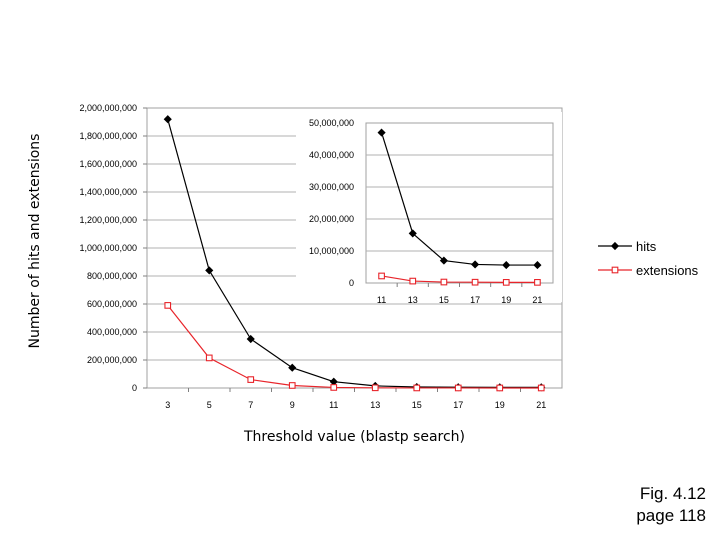 The image size is (720, 540). I want to click on inset-series-line-extensions, so click(459, 279).